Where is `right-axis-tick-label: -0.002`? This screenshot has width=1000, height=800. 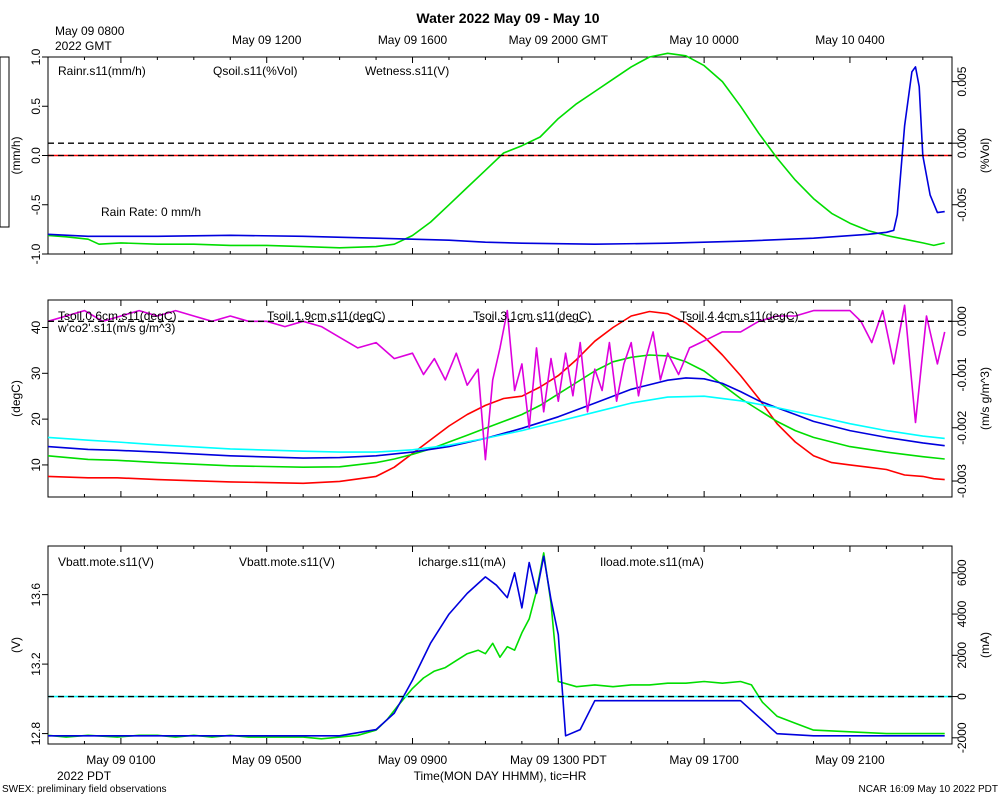 right-axis-tick-label: -0.002 is located at coordinates (962, 427).